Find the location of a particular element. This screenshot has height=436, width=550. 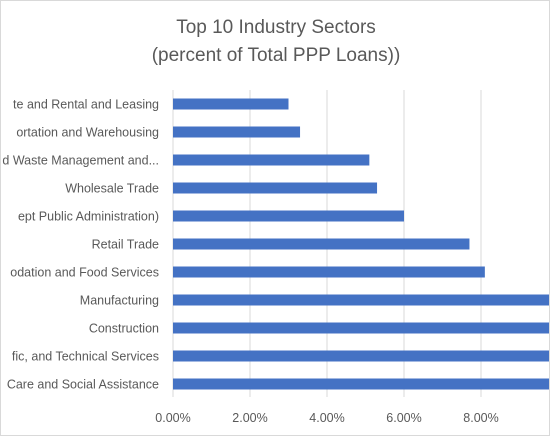

category-label-4: ept Public Administration) is located at coordinates (88, 217).